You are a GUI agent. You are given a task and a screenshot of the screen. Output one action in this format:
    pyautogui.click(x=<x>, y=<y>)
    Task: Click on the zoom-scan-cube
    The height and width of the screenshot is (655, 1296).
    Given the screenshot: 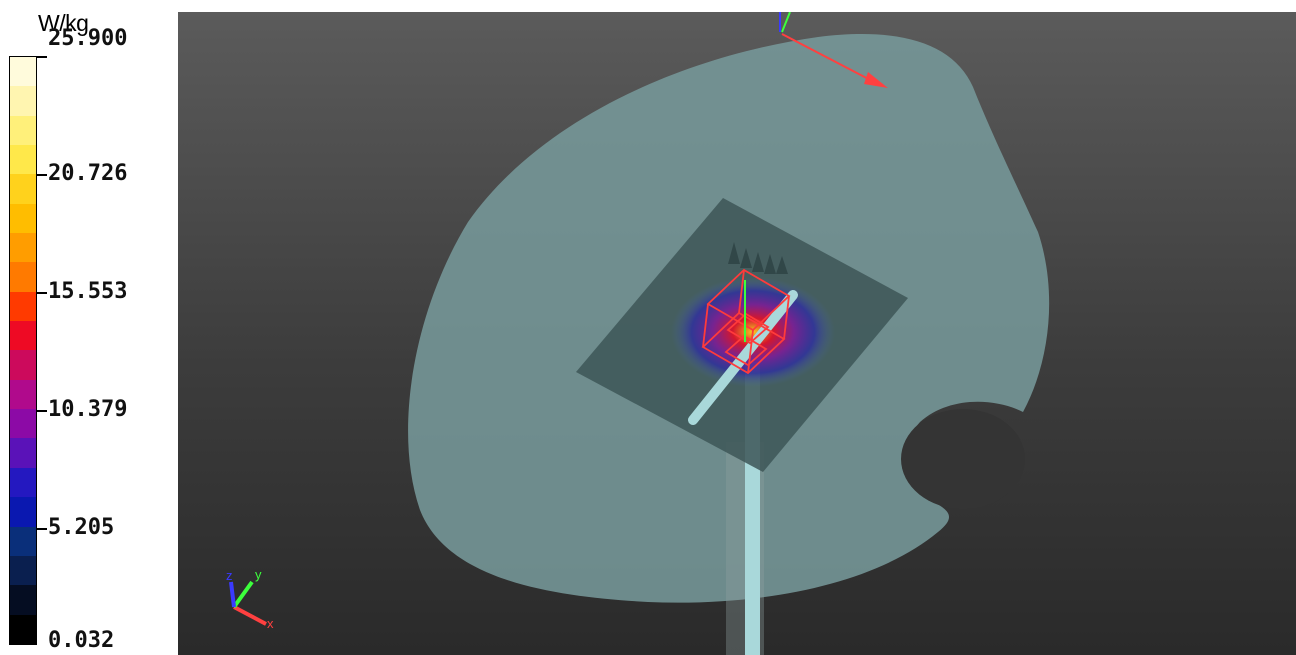 What is the action you would take?
    pyautogui.click(x=746, y=321)
    